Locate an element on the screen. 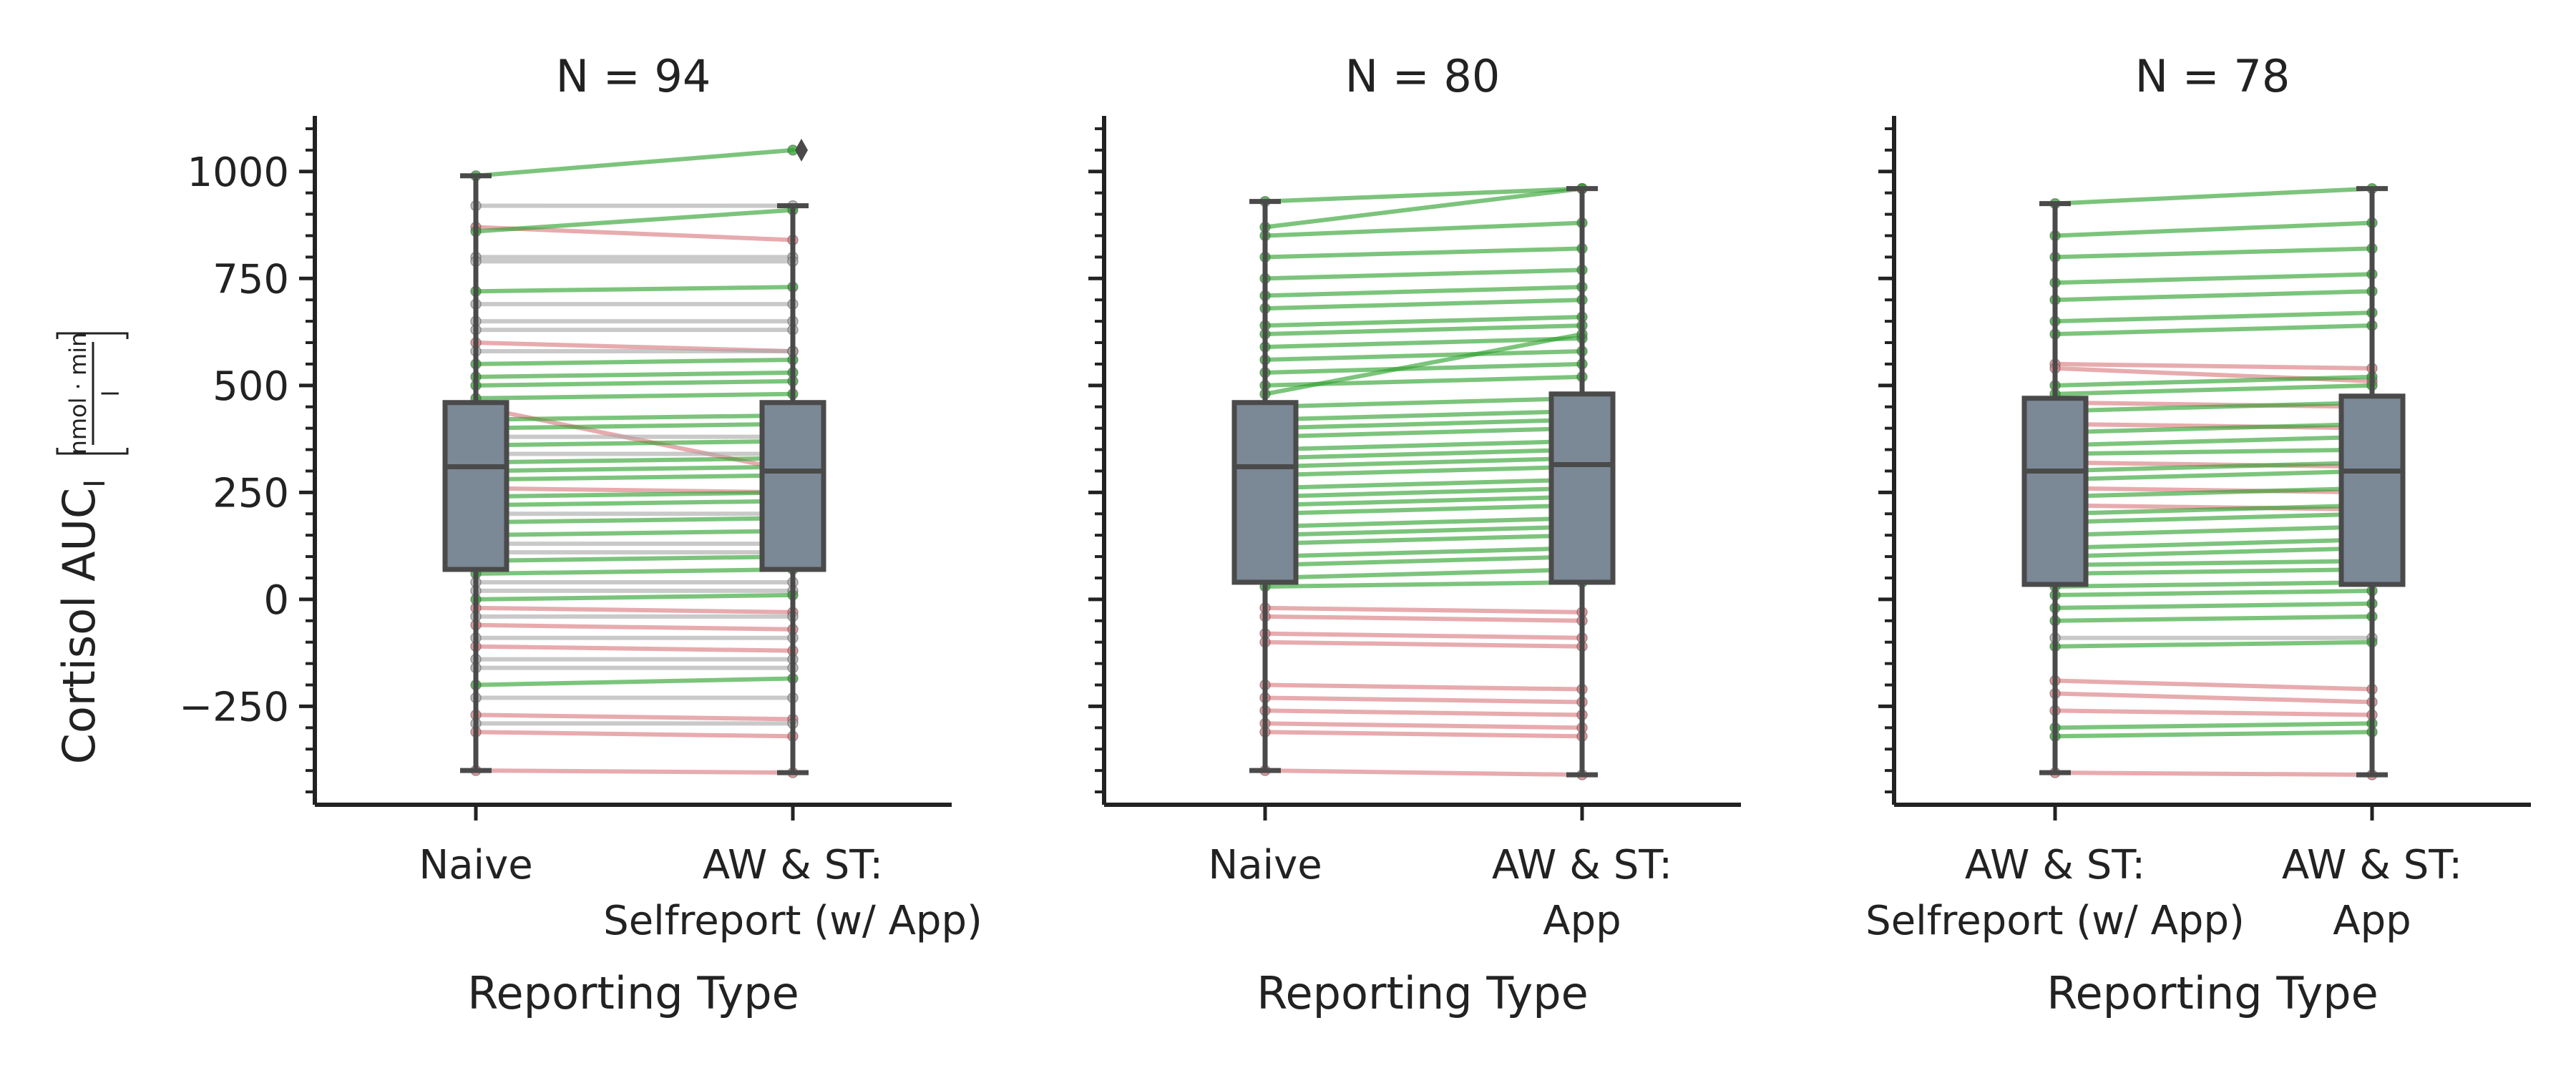  svg-text: Cortisol AUCI is located at coordinates (82, 621).